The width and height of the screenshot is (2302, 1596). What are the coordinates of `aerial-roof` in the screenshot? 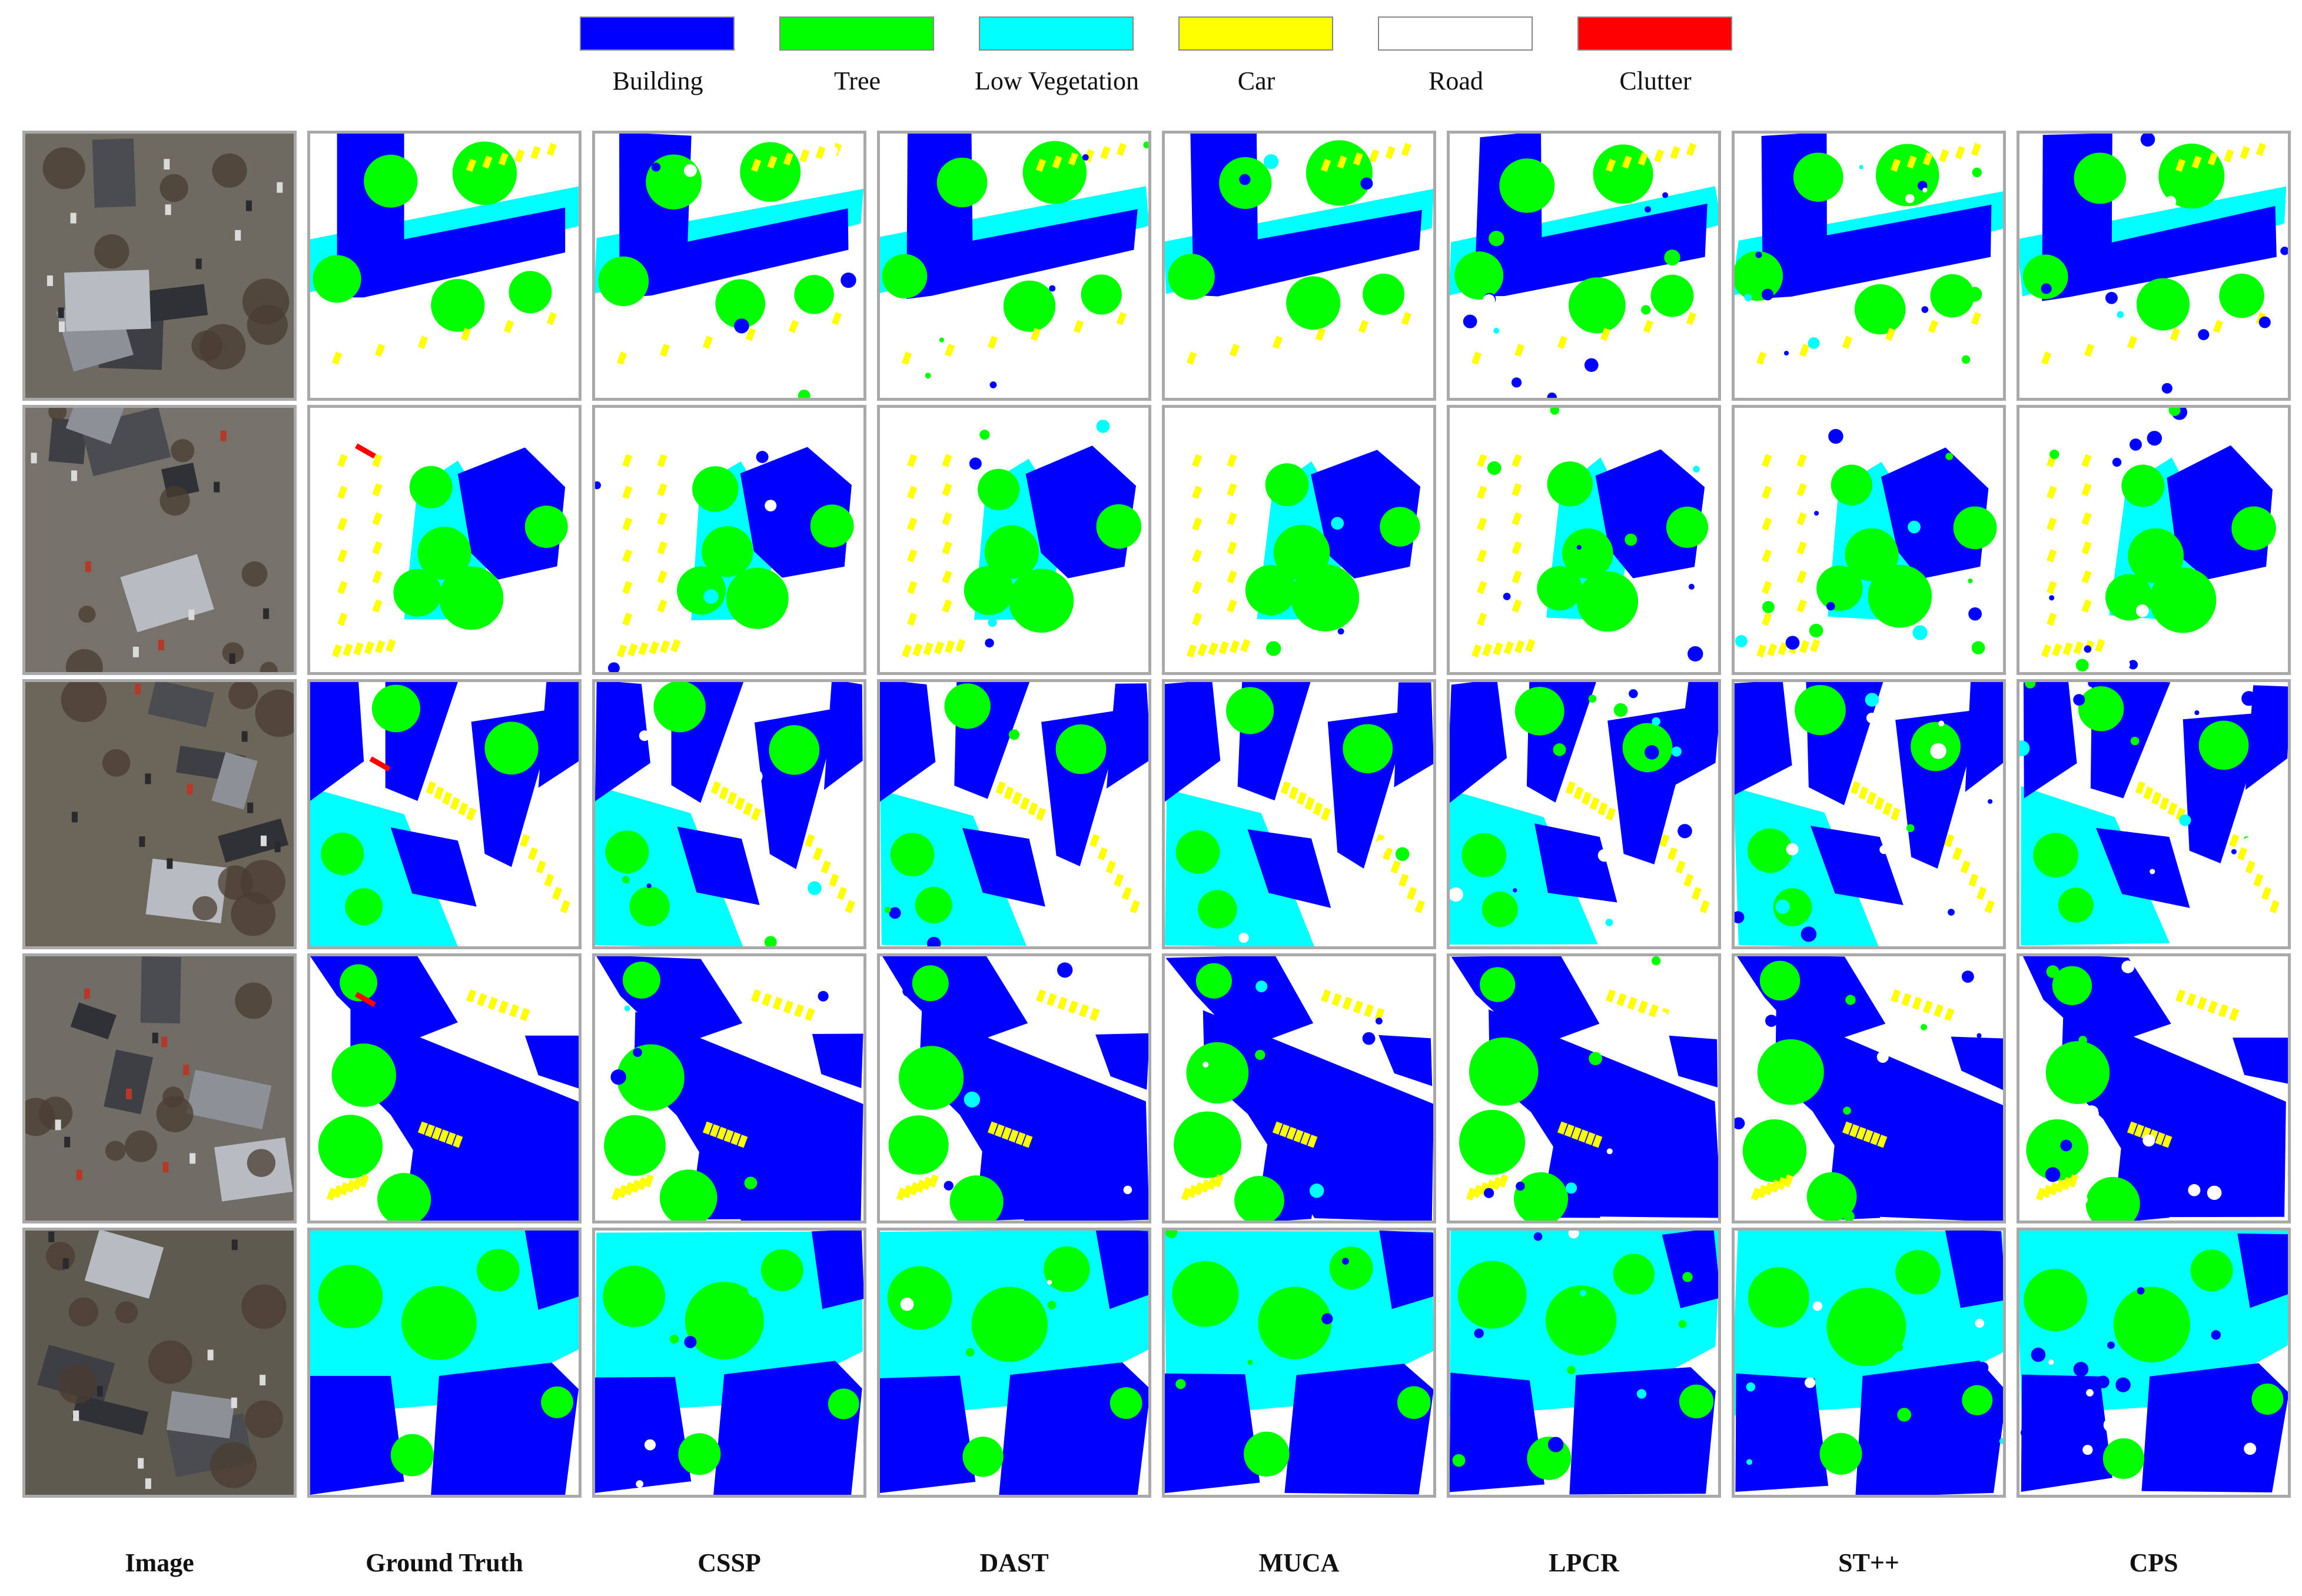 It's located at (129, 1082).